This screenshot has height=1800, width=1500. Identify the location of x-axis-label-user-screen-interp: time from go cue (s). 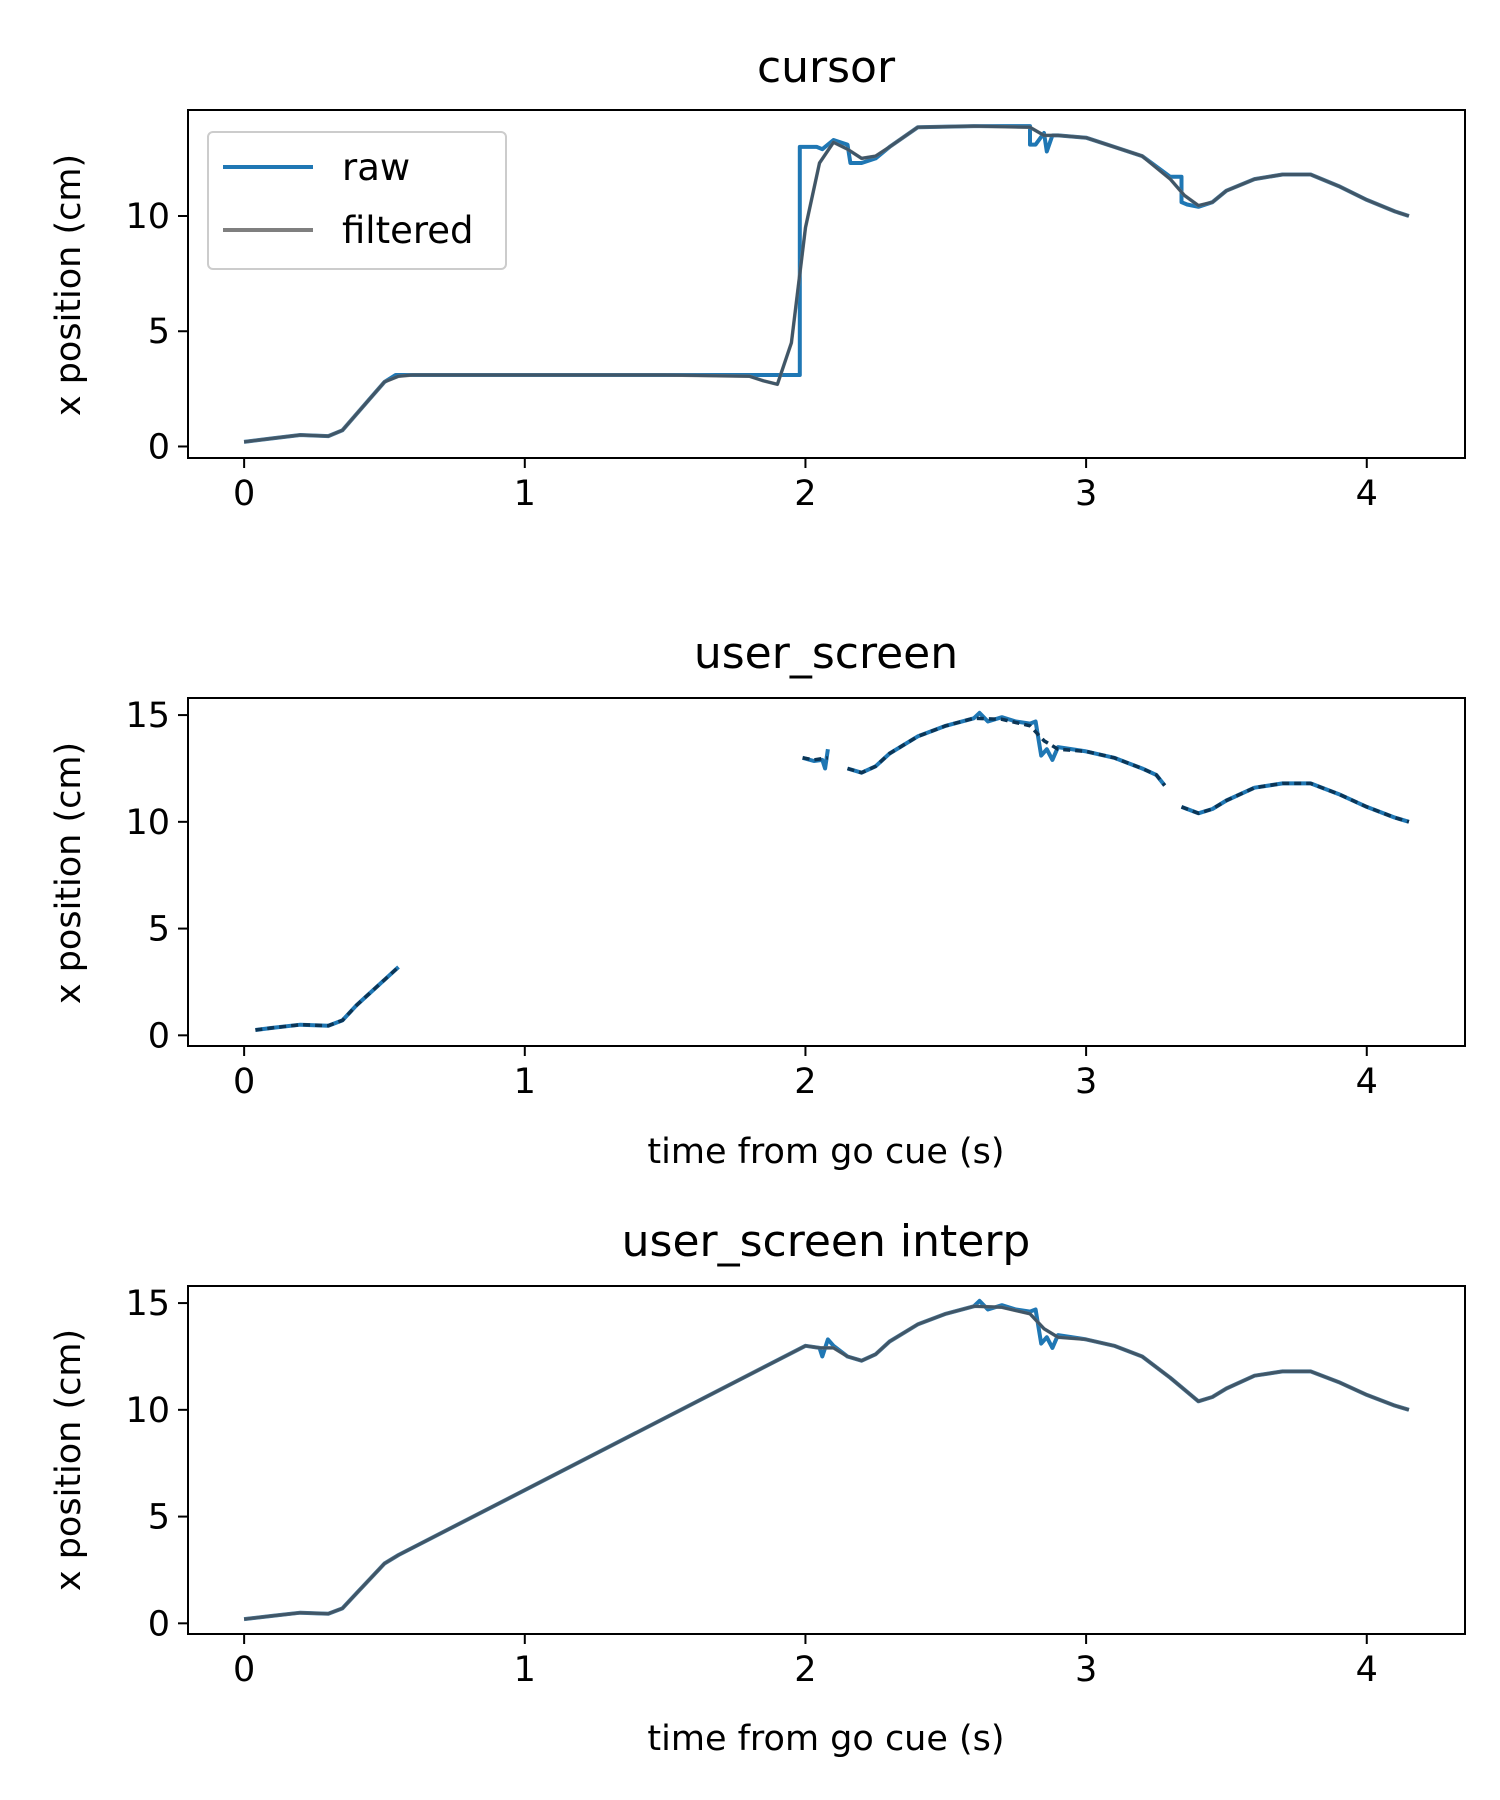
(825, 1739).